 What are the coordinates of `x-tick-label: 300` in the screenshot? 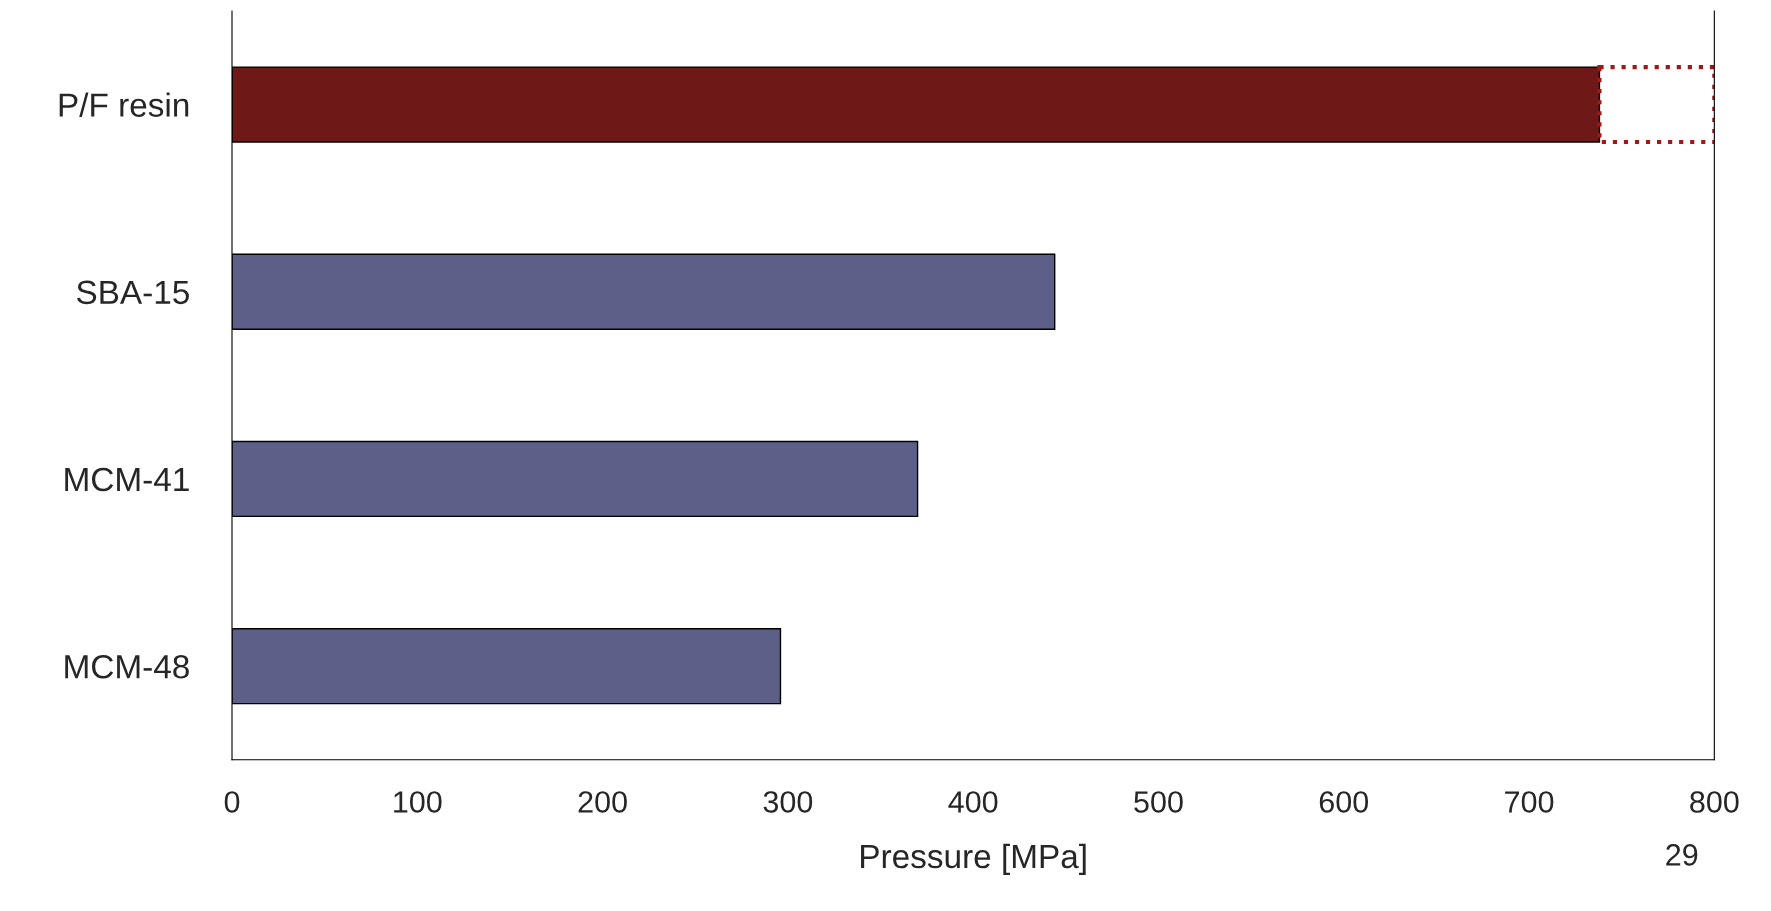 It's located at (788, 802).